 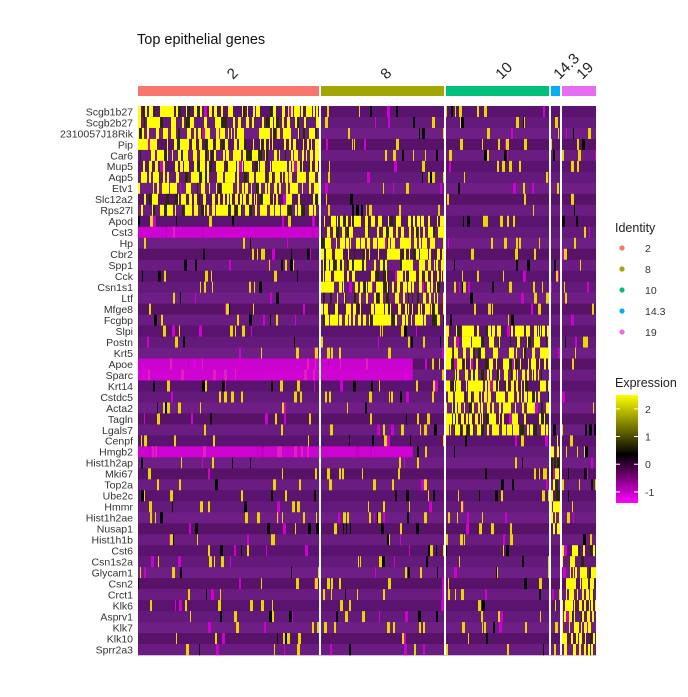 What do you see at coordinates (367, 485) in the screenshot?
I see `heatmap-row` at bounding box center [367, 485].